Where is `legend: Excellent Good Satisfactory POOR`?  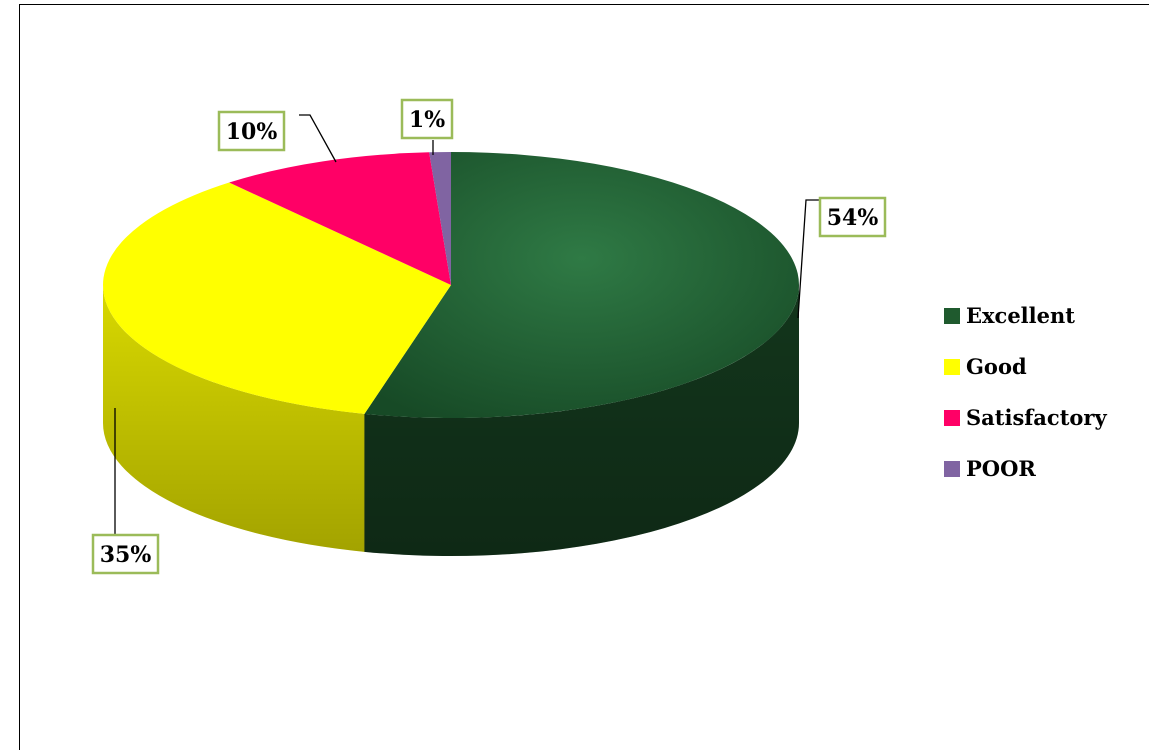
legend: Excellent Good Satisfactory POOR is located at coordinates (1025, 392).